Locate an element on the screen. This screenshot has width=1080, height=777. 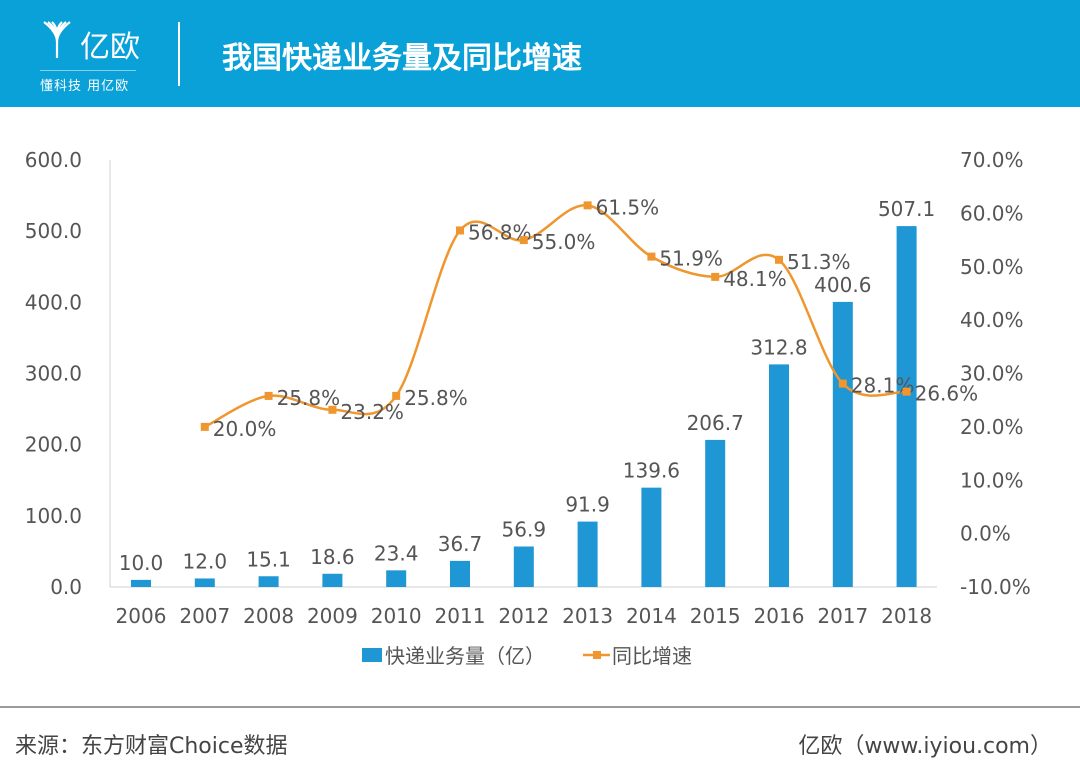
legend-line-marker is located at coordinates (597, 655).